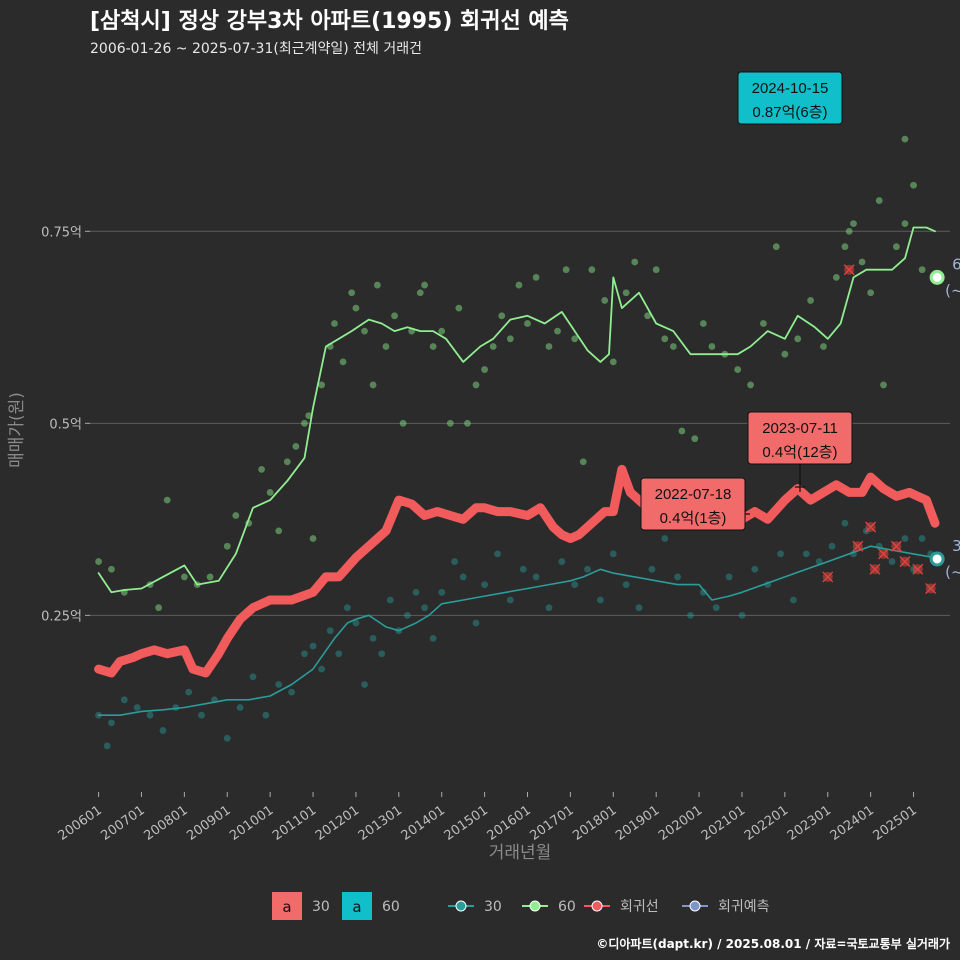  What do you see at coordinates (790, 88) in the screenshot?
I see `annotation-date: 2024-10-15` at bounding box center [790, 88].